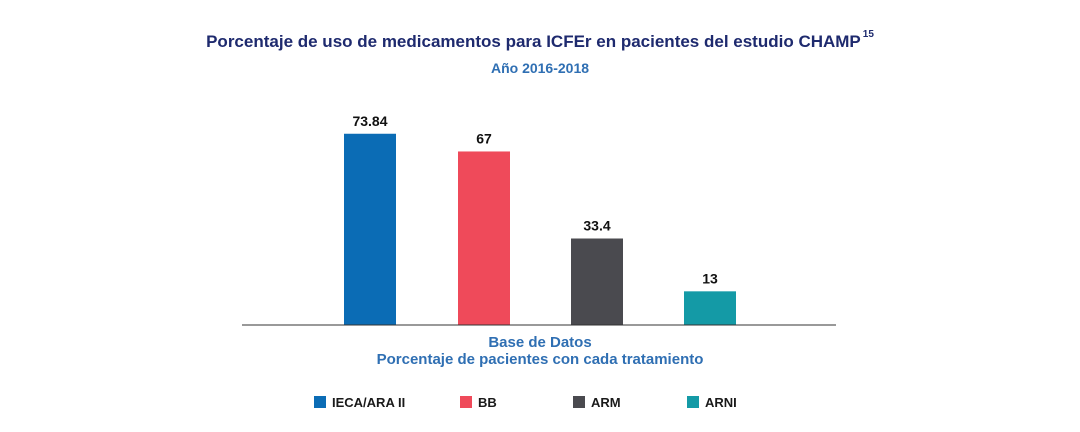 The image size is (1080, 432). Describe the element at coordinates (540, 342) in the screenshot. I see `x-axis-label-line1: Base de Datos` at that location.